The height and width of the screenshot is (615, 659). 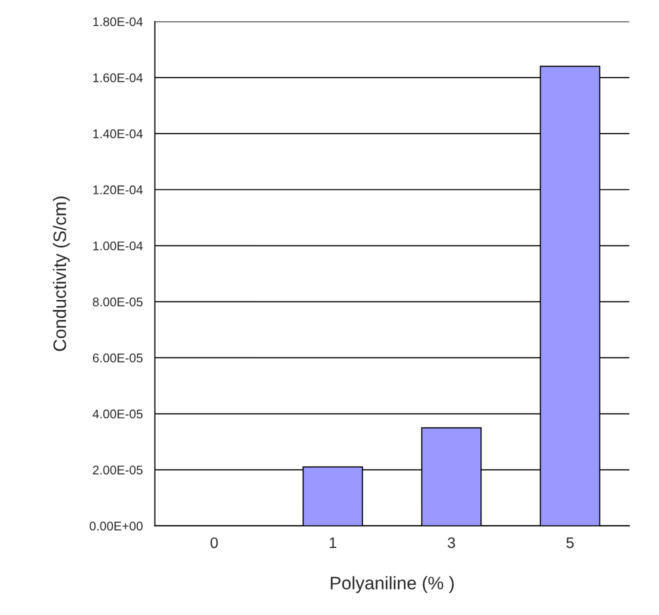 I want to click on x-tick-label: 3, so click(x=451, y=542).